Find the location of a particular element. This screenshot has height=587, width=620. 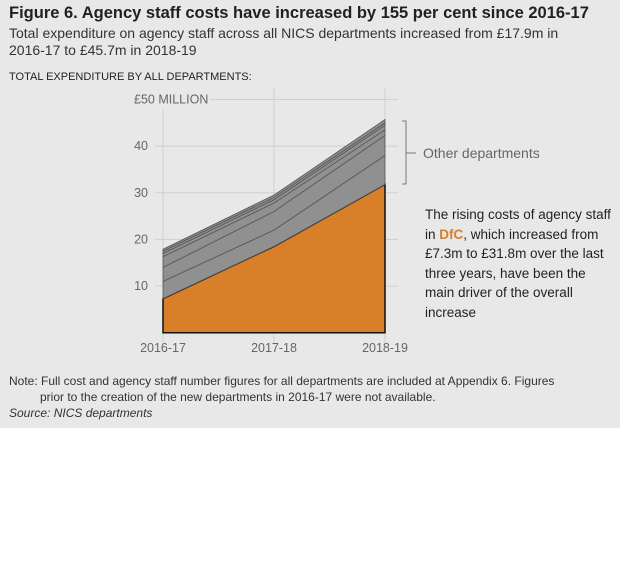

chart-label: TOTAL EXPENDITURE BY ALL DEPARTMENTS: is located at coordinates (130, 77).